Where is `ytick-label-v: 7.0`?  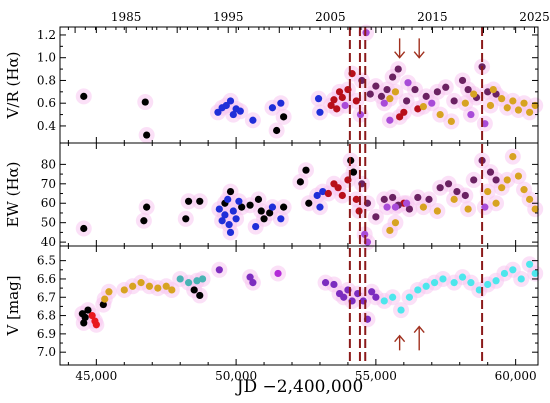 ytick-label-v: 7.0 is located at coordinates (46, 352).